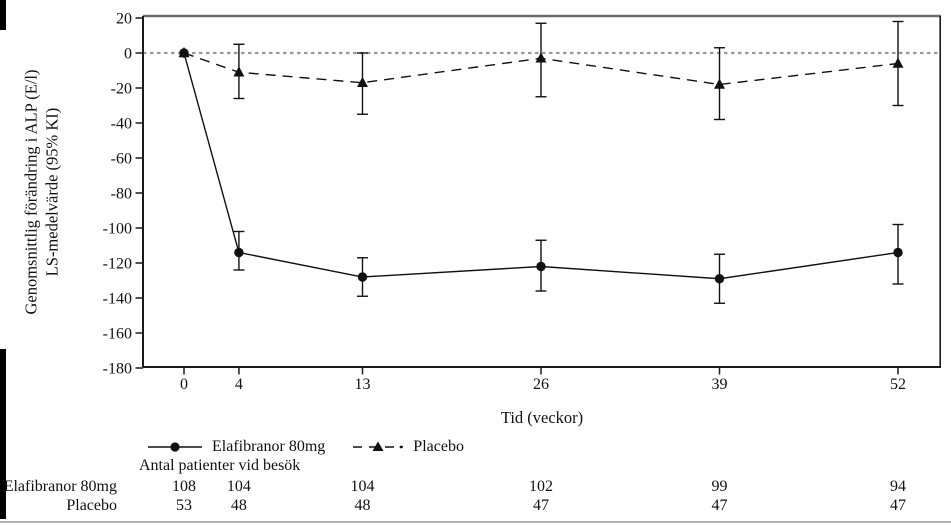  I want to click on legend-item-placebo: Placebo, so click(408, 447).